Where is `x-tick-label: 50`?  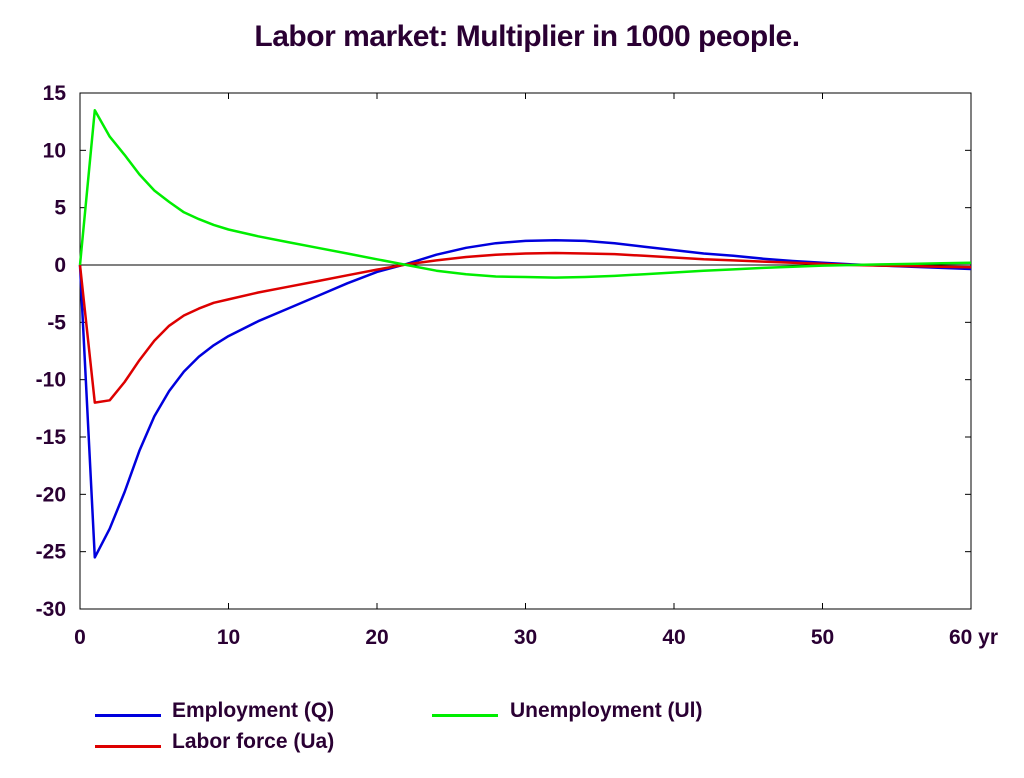 x-tick-label: 50 is located at coordinates (822, 637).